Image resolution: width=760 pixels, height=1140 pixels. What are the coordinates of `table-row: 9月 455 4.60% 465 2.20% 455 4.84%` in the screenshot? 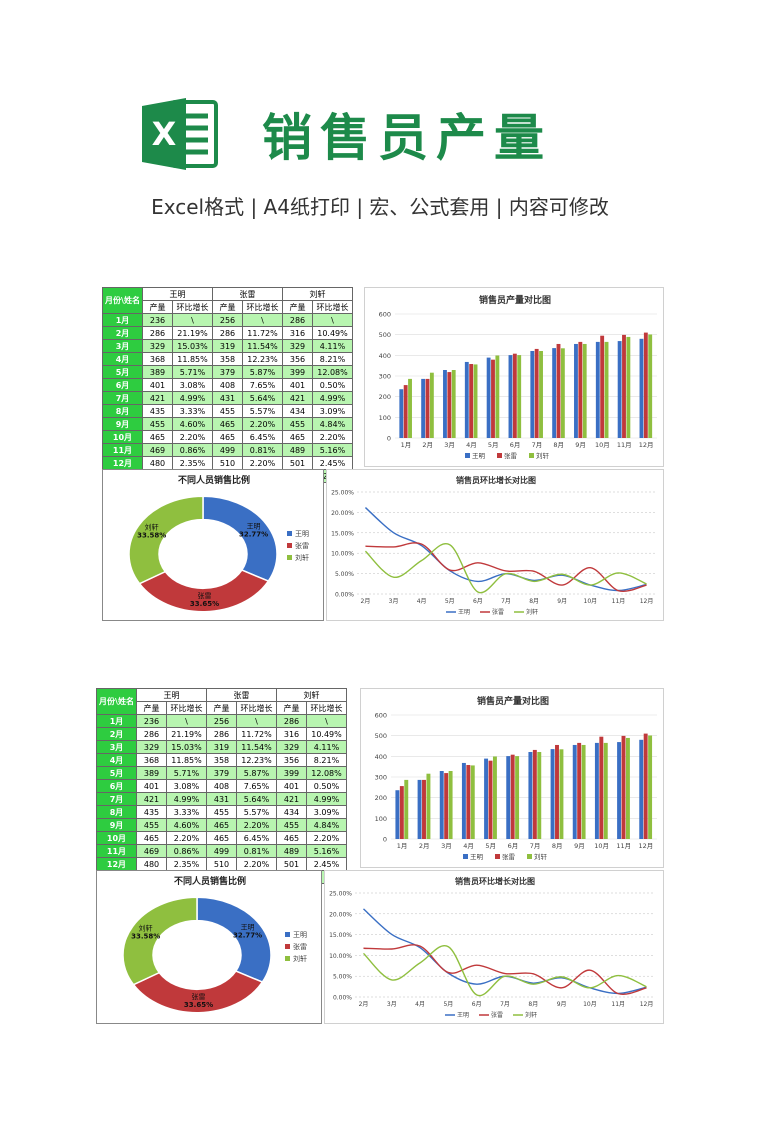 It's located at (227, 424).